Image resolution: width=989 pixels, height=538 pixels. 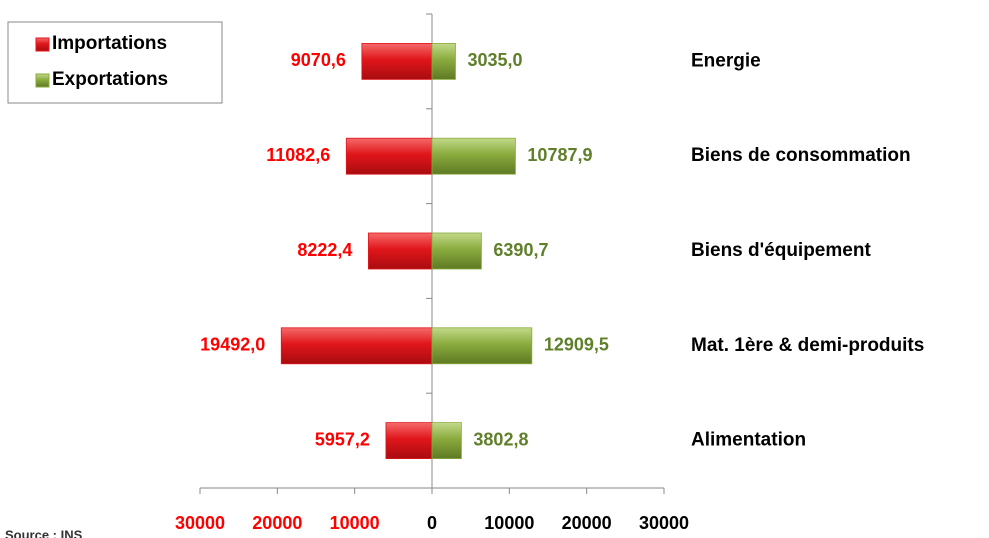 What do you see at coordinates (748, 440) in the screenshot?
I see `category-label: Alimentation` at bounding box center [748, 440].